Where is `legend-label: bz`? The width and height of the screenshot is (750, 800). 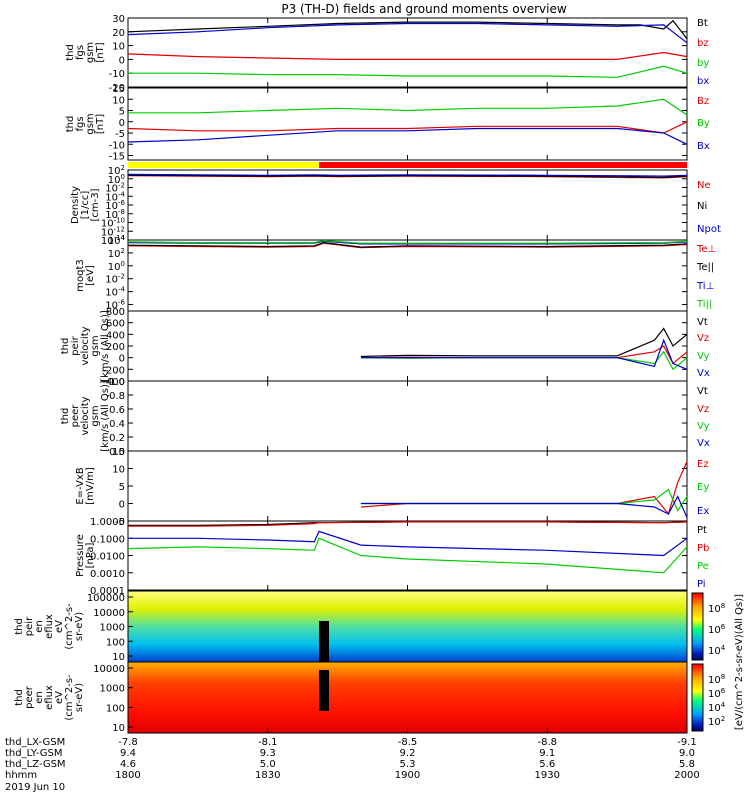 legend-label: bz is located at coordinates (703, 43).